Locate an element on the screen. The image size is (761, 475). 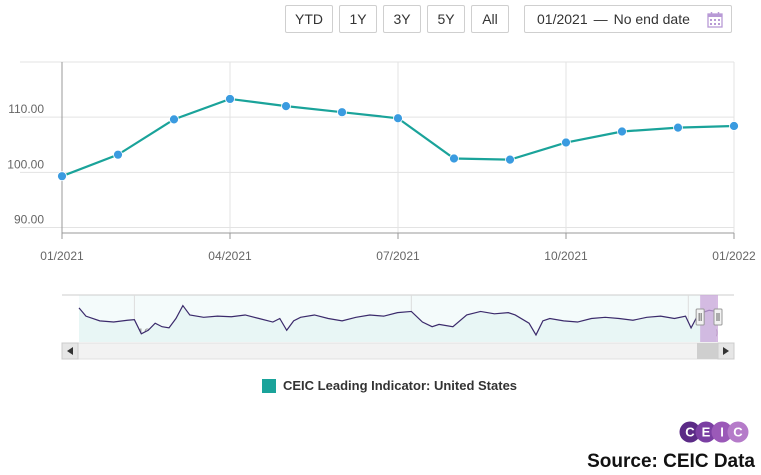
navigator-area is located at coordinates (397, 323).